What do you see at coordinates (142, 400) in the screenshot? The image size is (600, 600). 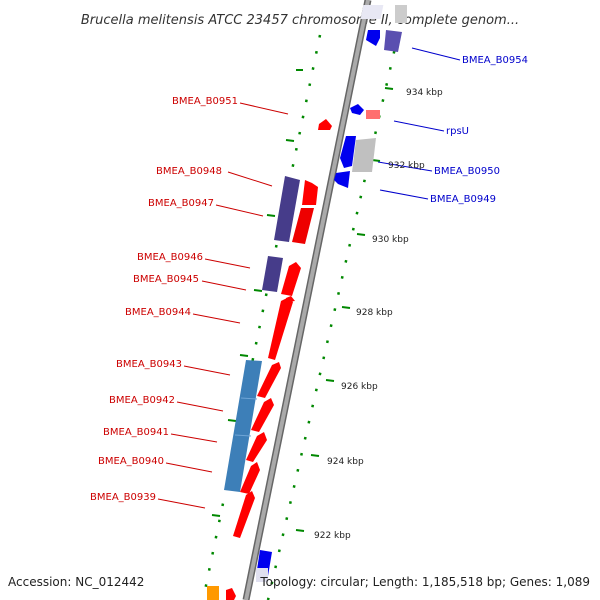 I see `gene-label: BMEA_B0942` at bounding box center [142, 400].